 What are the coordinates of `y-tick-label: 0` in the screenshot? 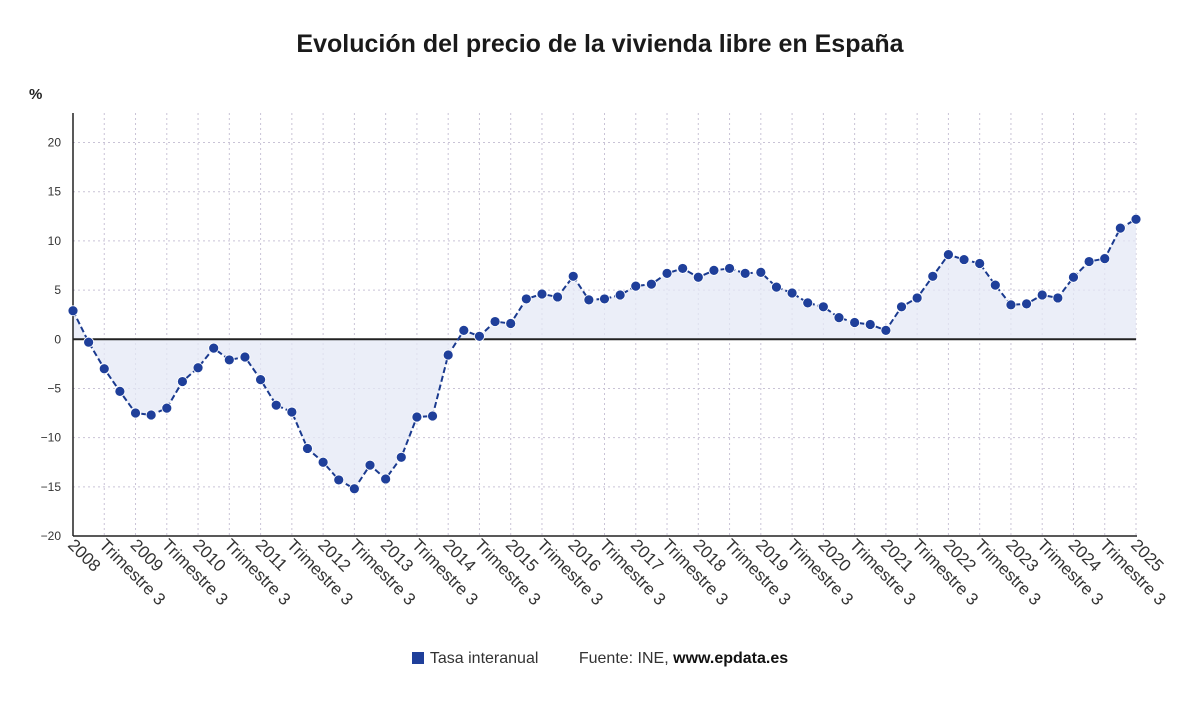 It's located at (57, 339).